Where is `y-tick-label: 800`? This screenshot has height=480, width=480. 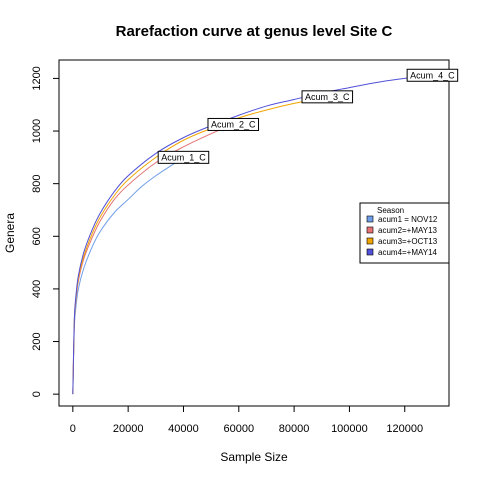
y-tick-label: 800 is located at coordinates (37, 183).